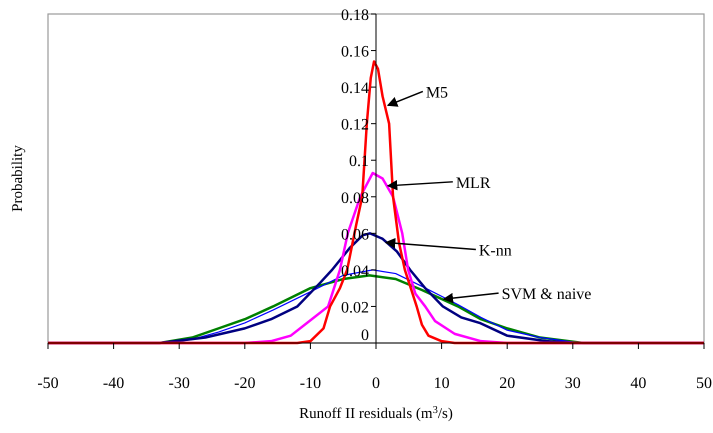 This screenshot has height=433, width=713. What do you see at coordinates (376, 383) in the screenshot?
I see `x-tick-label: 0` at bounding box center [376, 383].